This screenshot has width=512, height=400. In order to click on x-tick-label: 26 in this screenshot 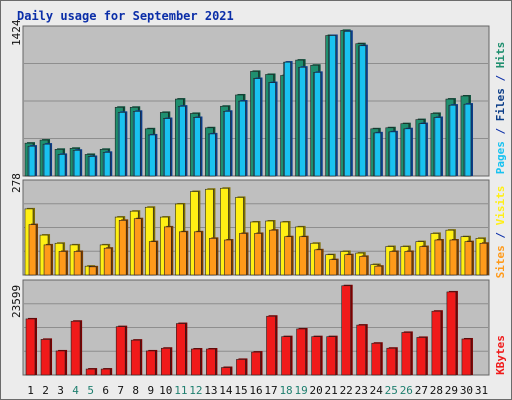, I will do `click(406, 390)`.